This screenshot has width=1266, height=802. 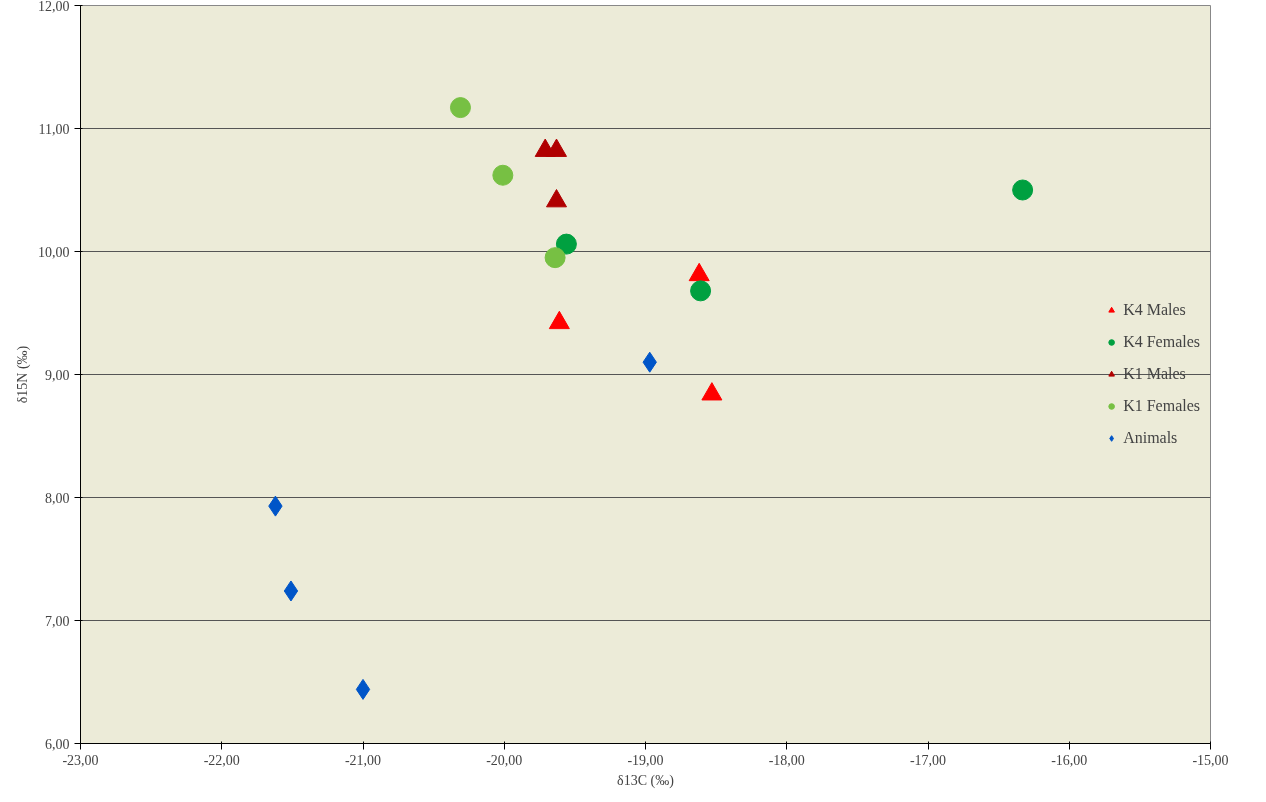 I want to click on x-tick-label: -23,00, so click(x=80, y=760).